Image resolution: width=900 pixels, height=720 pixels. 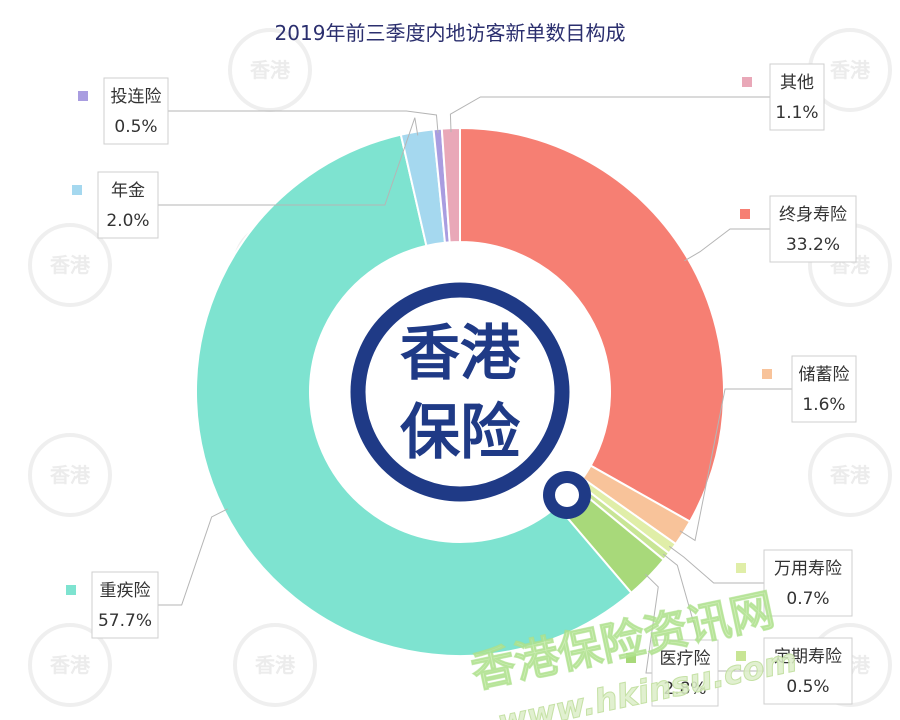 I want to click on label-name: 医疗险, so click(x=685, y=659).